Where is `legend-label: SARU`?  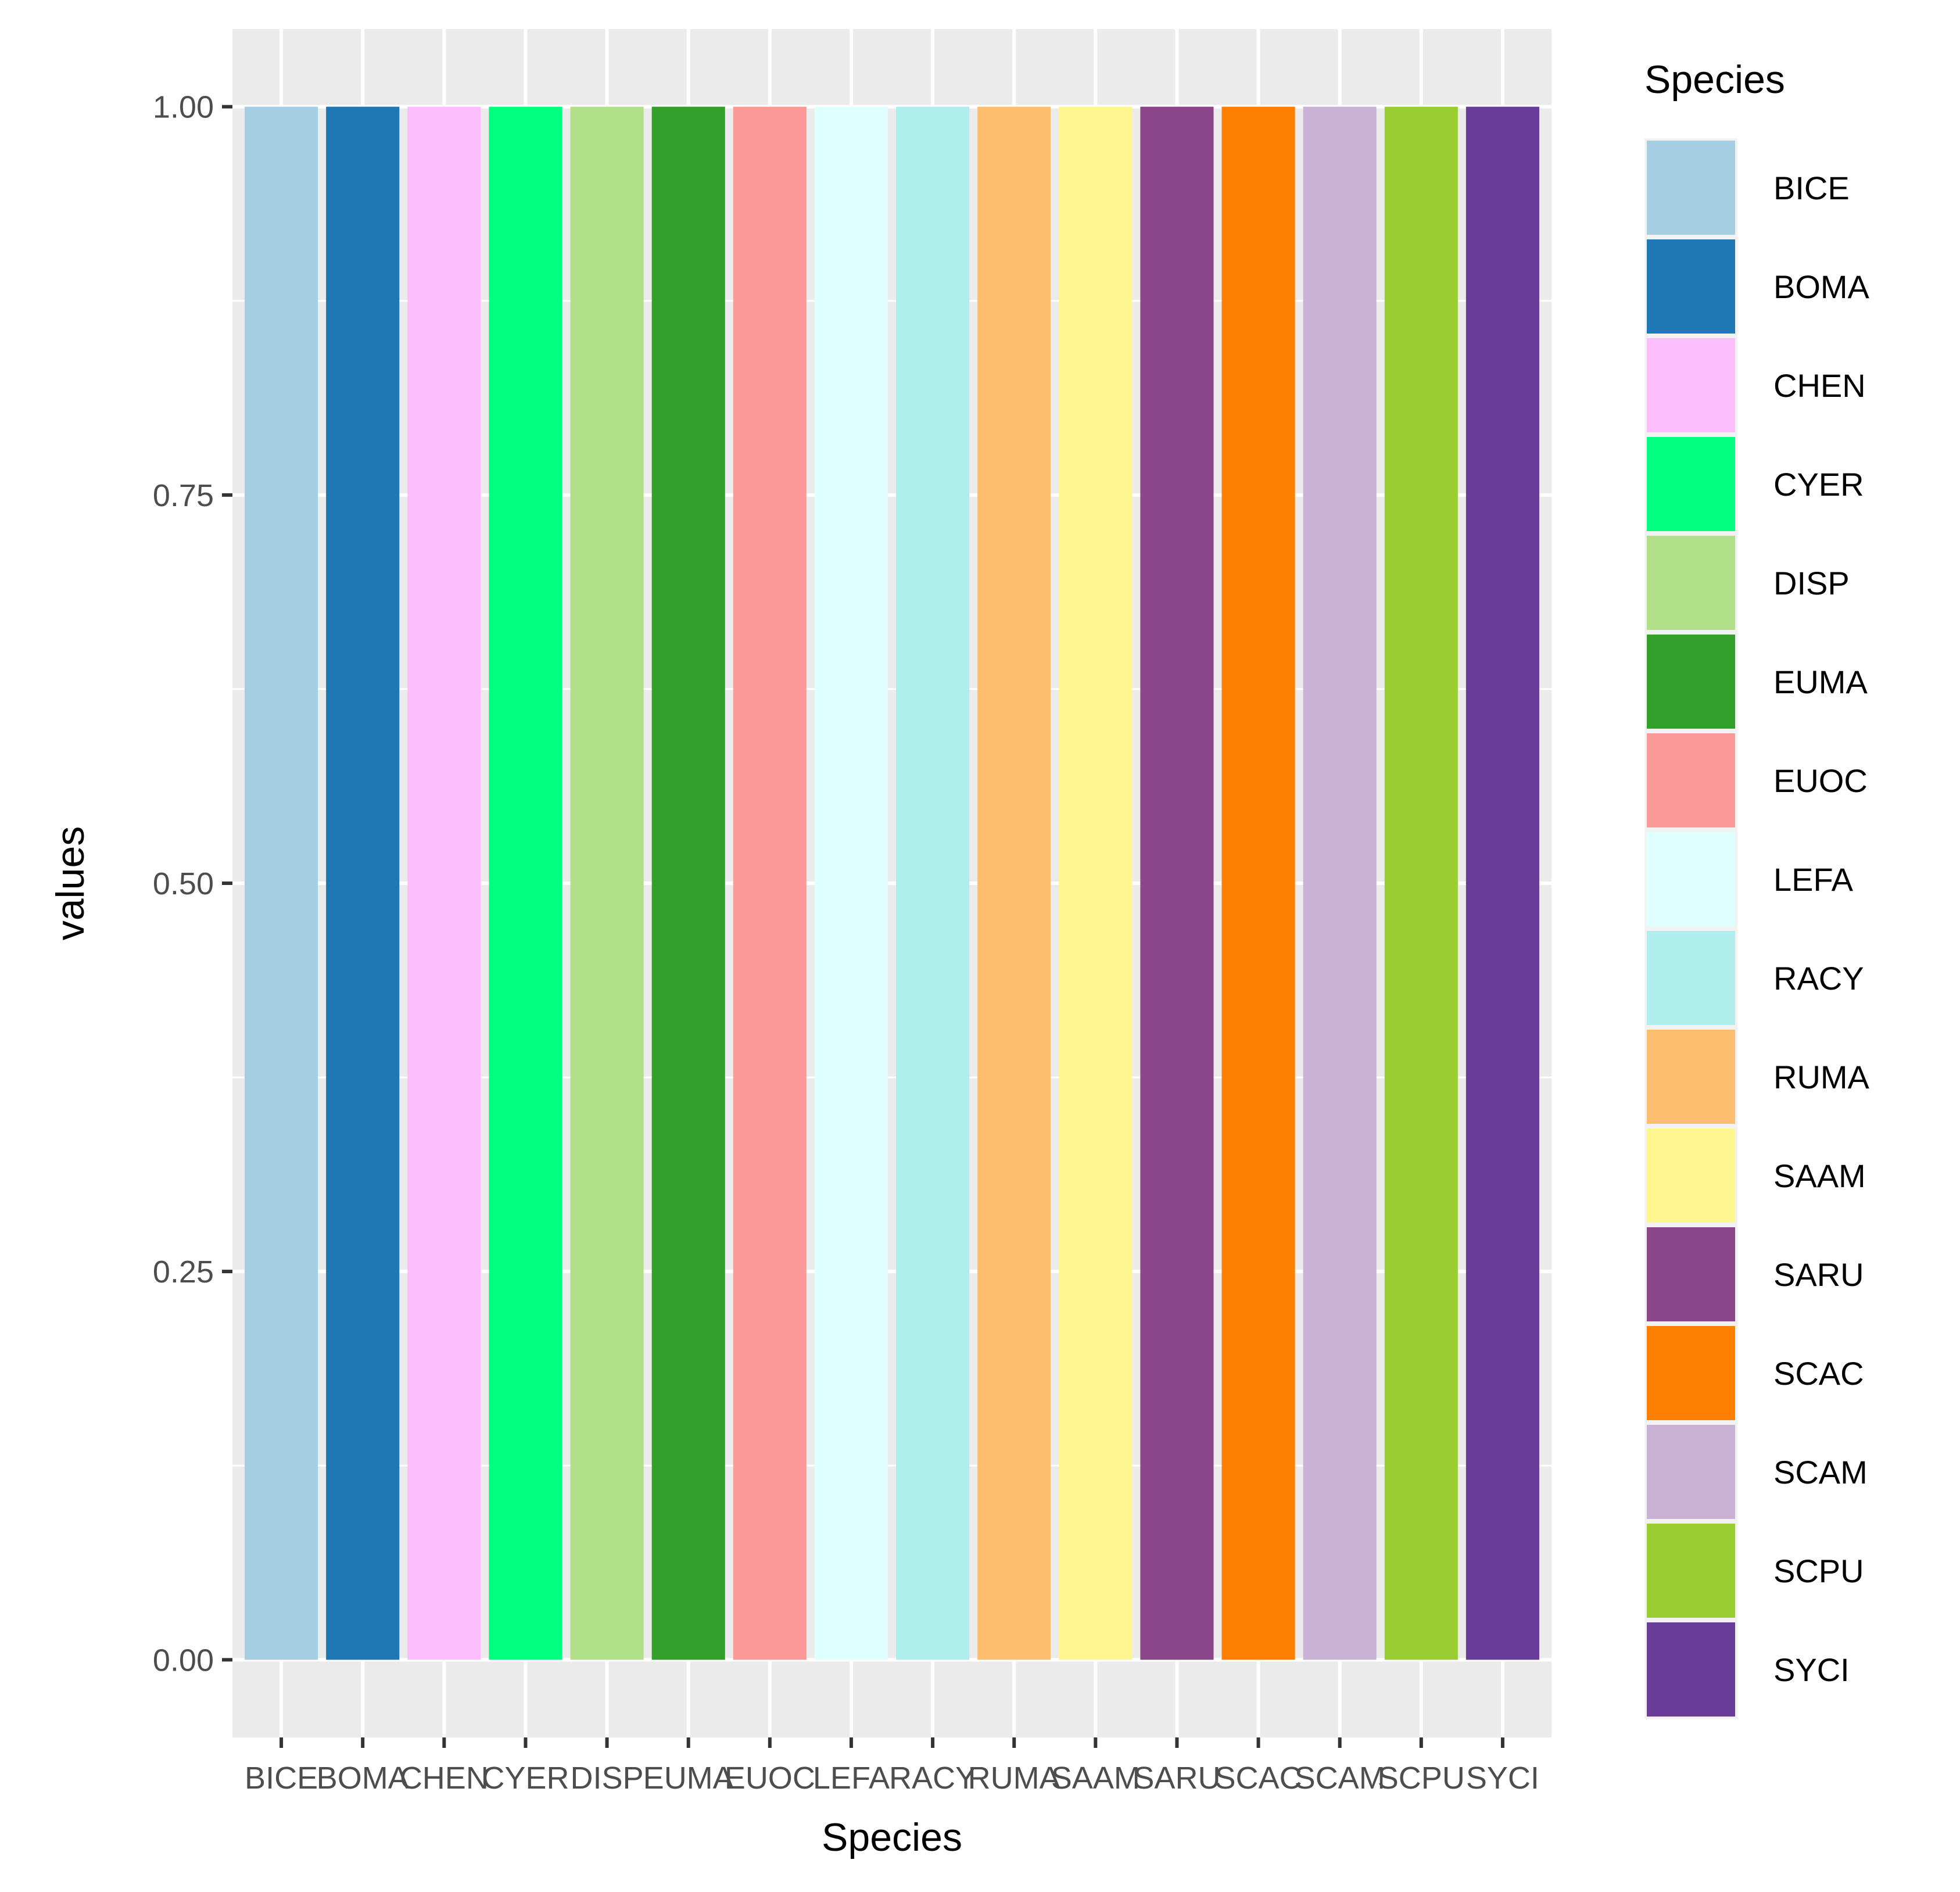
legend-label: SARU is located at coordinates (1819, 1274).